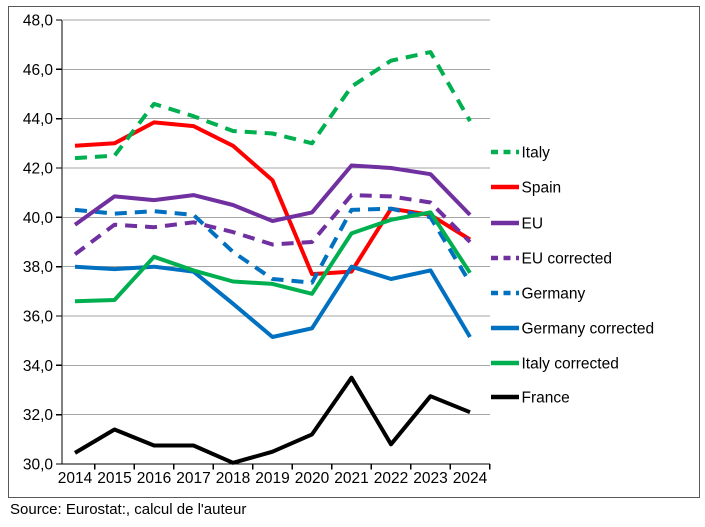  What do you see at coordinates (38, 70) in the screenshot?
I see `y-tick-label: 46,0` at bounding box center [38, 70].